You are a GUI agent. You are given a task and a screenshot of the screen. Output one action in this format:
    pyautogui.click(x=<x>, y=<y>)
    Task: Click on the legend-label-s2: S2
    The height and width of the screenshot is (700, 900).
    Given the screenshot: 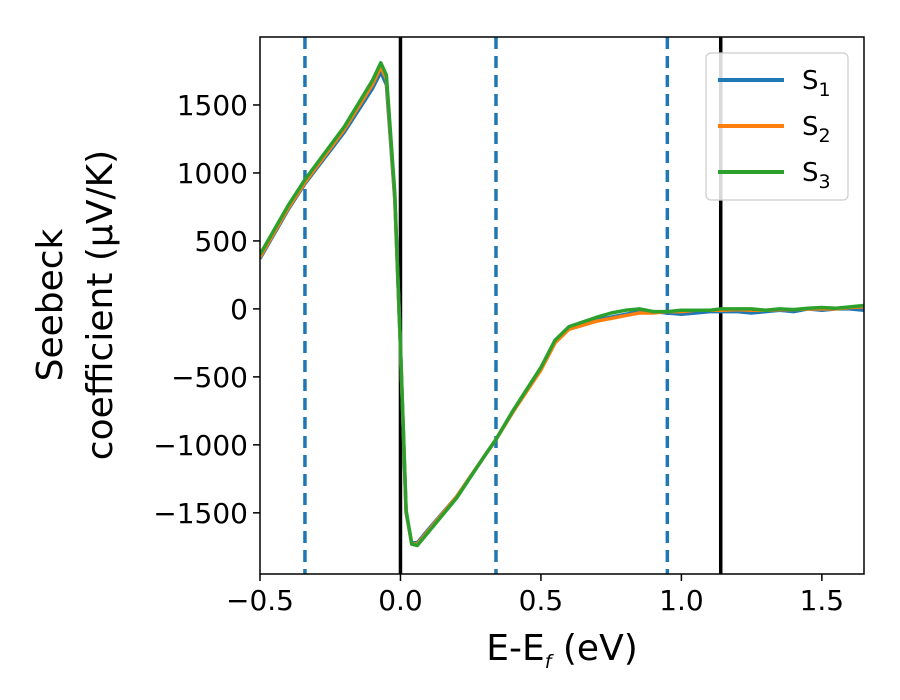 What is the action you would take?
    pyautogui.click(x=816, y=129)
    